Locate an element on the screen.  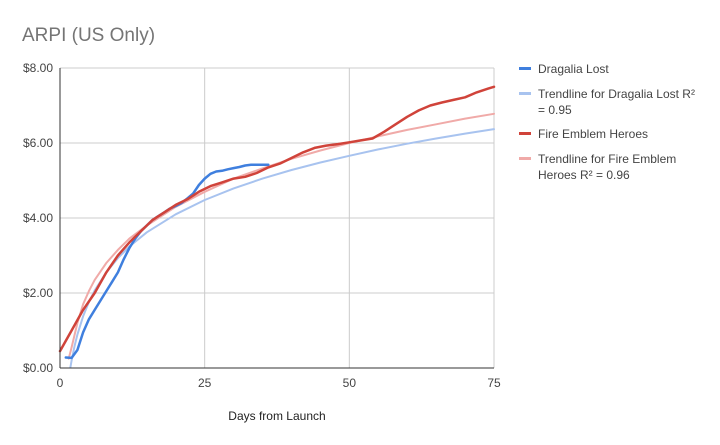
chart-title: ARPI (US Only) is located at coordinates (88, 35).